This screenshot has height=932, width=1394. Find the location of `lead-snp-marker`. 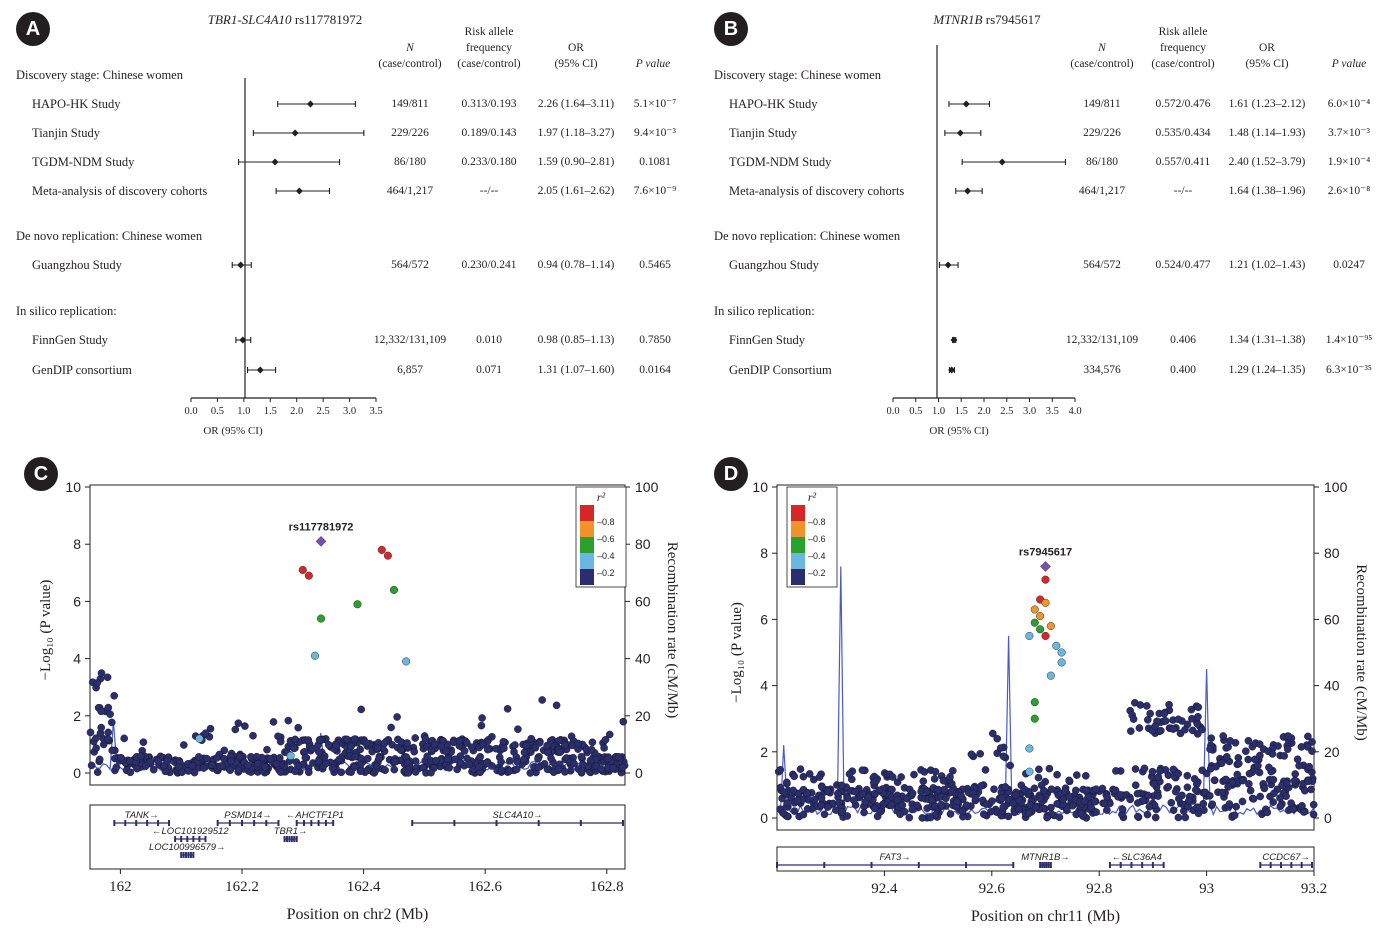

lead-snp-marker is located at coordinates (1045, 566).